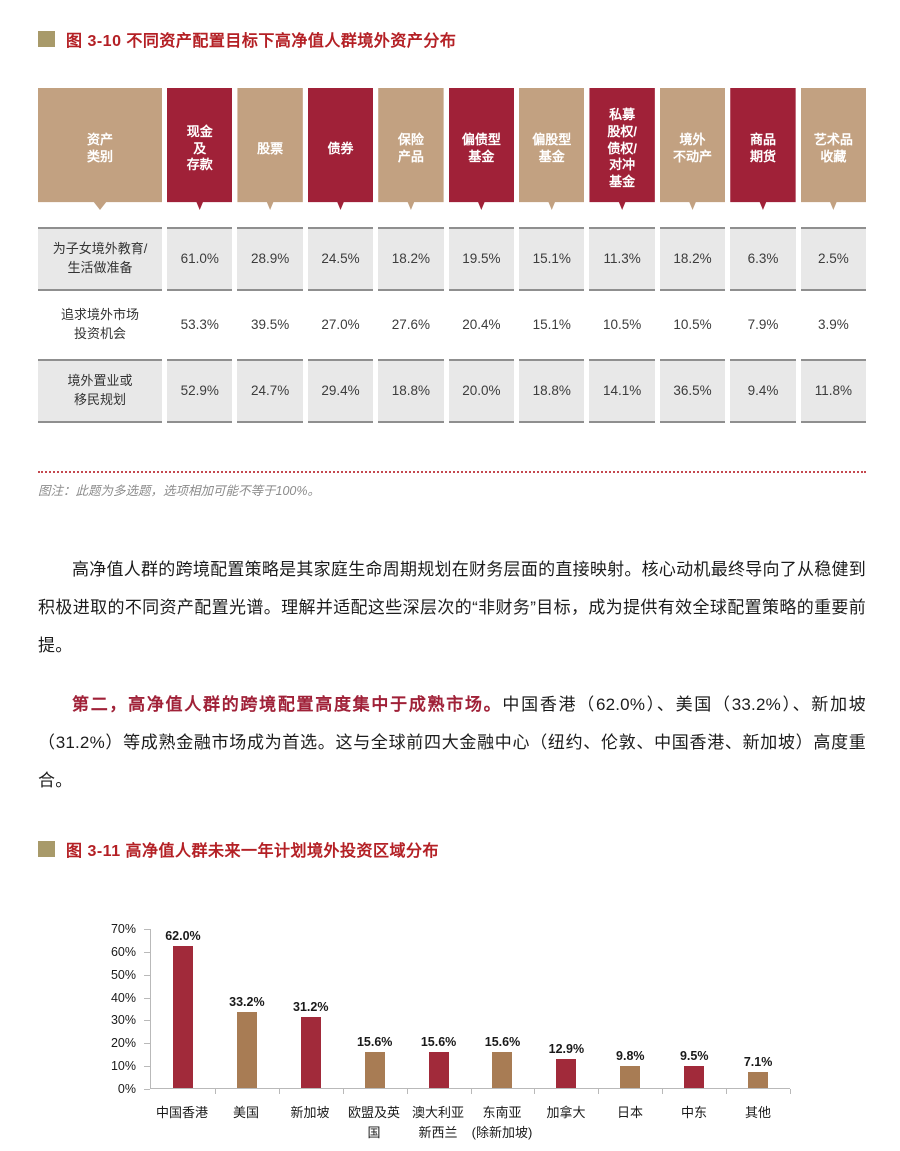 The image size is (900, 1151). I want to click on figure-3-10-title-text: 图 3-10 不同资产配置目标下高净值人群境外资产分布, so click(261, 41).